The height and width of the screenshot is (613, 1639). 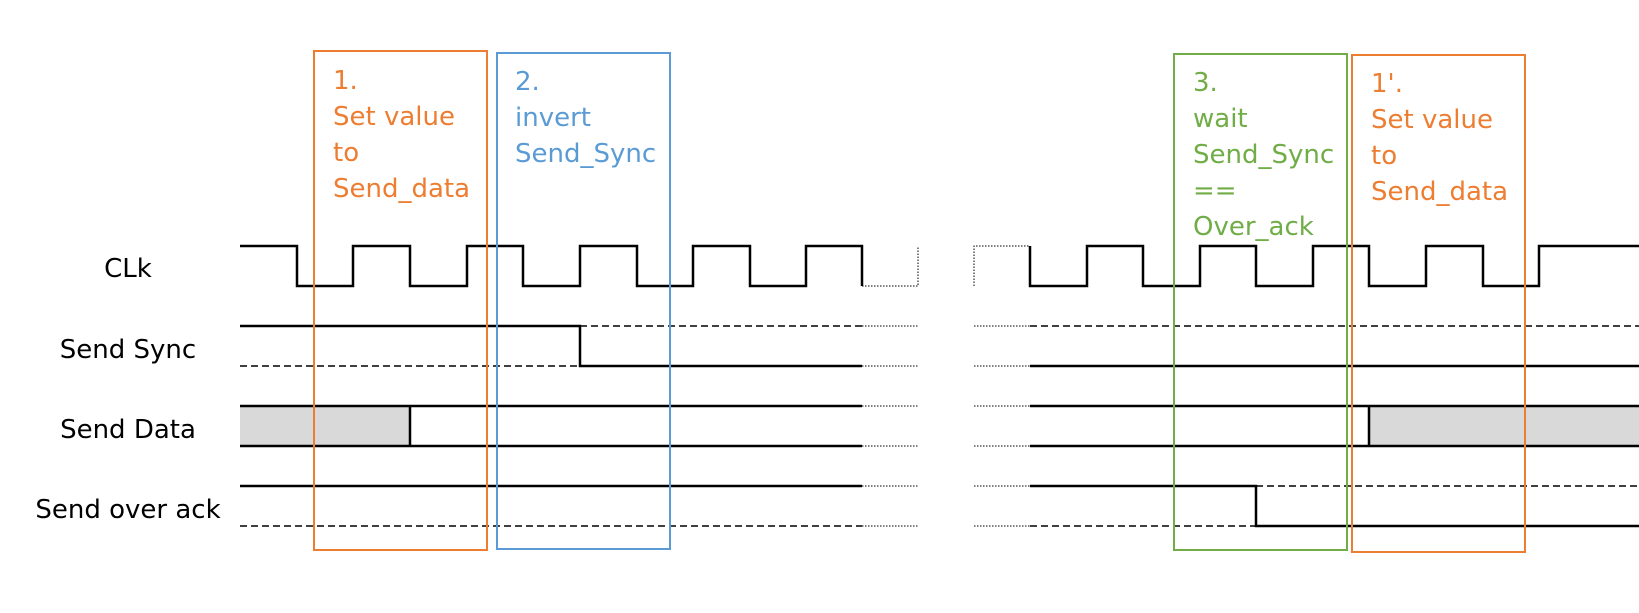 What do you see at coordinates (1334, 426) in the screenshot?
I see `send-data-waveform-right` at bounding box center [1334, 426].